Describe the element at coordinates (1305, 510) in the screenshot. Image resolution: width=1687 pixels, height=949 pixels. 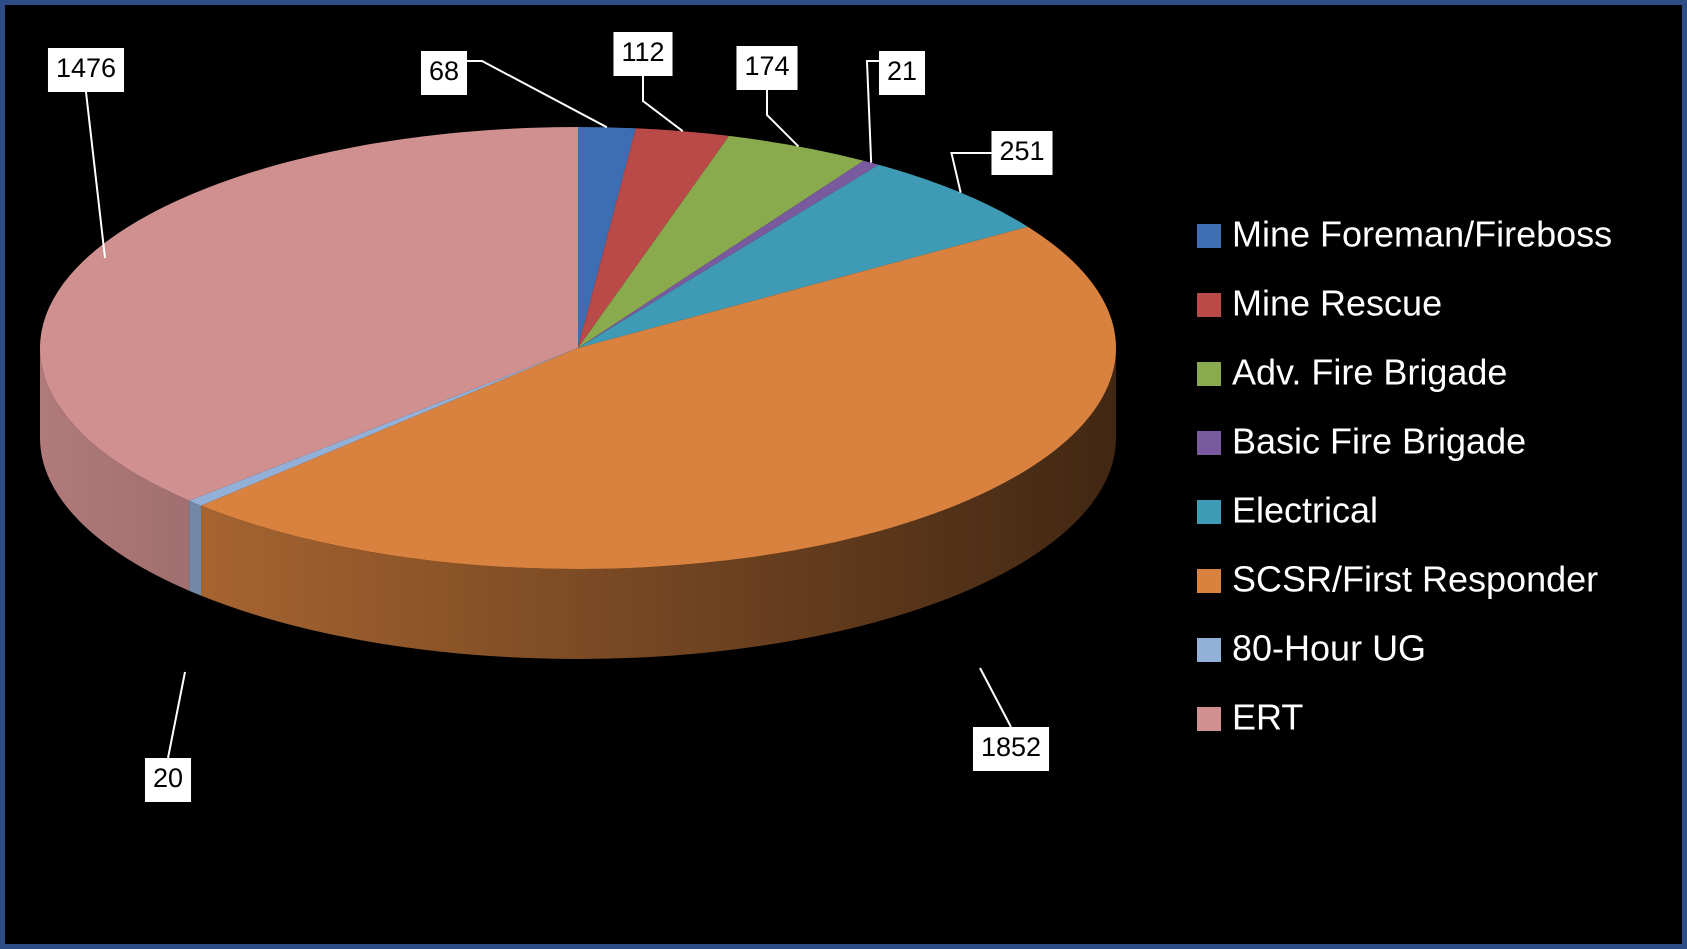
I see `legend-label: Electrical` at that location.